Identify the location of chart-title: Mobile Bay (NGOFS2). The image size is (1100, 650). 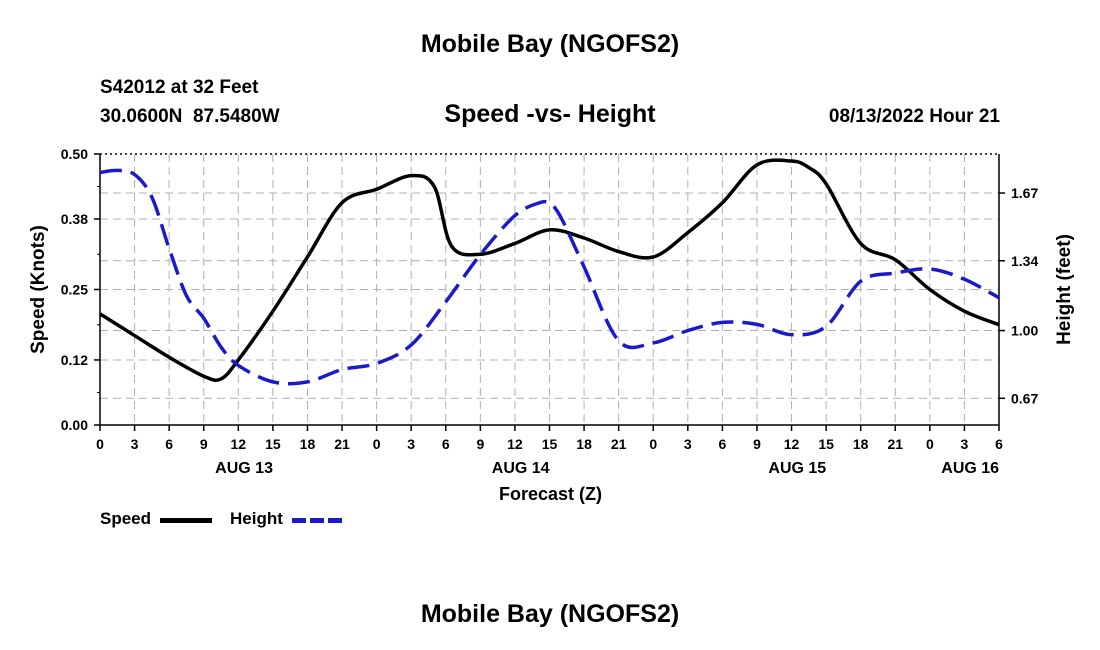
(550, 44).